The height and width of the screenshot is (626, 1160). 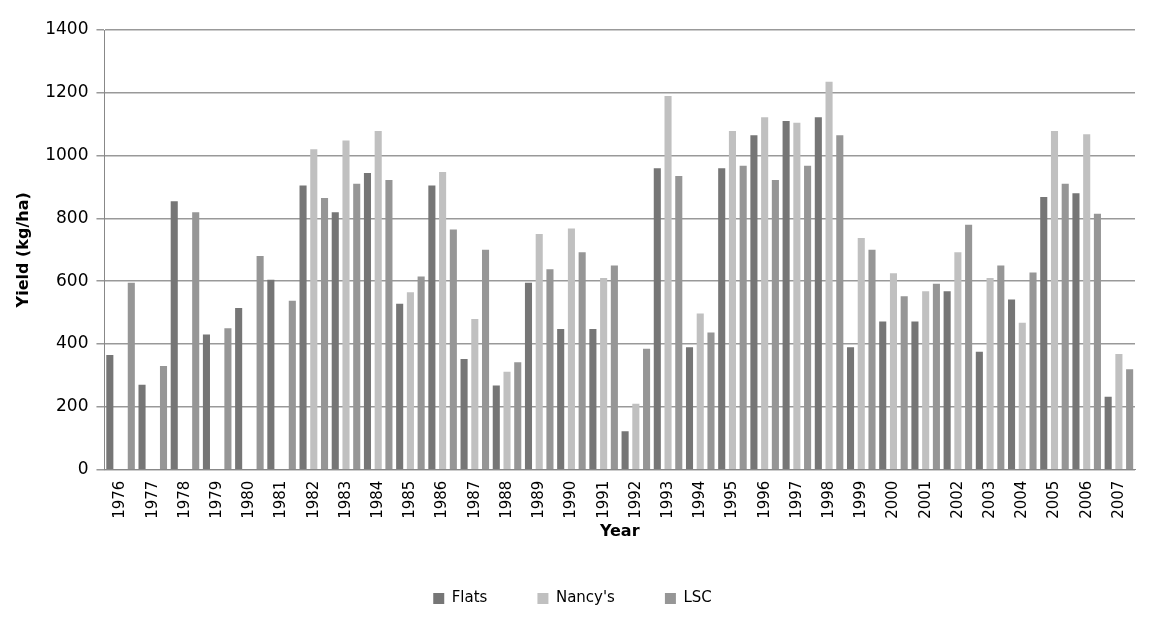 I want to click on x-tick-label: 1993, so click(x=666, y=499).